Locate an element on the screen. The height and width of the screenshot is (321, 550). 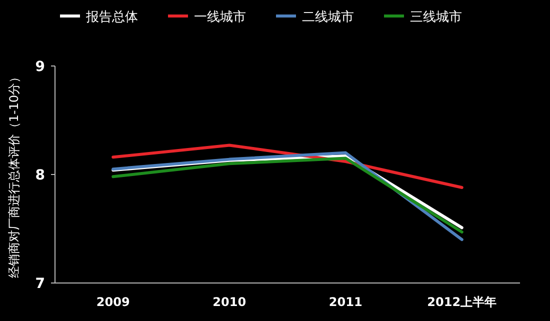
x-tick-label: 2012上半年 is located at coordinates (462, 302).